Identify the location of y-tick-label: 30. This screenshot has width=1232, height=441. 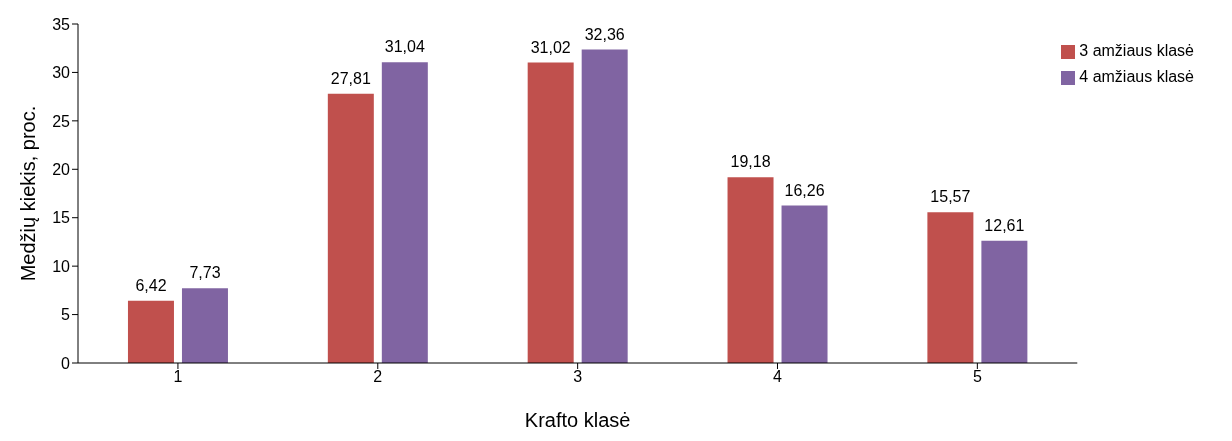
(61, 73).